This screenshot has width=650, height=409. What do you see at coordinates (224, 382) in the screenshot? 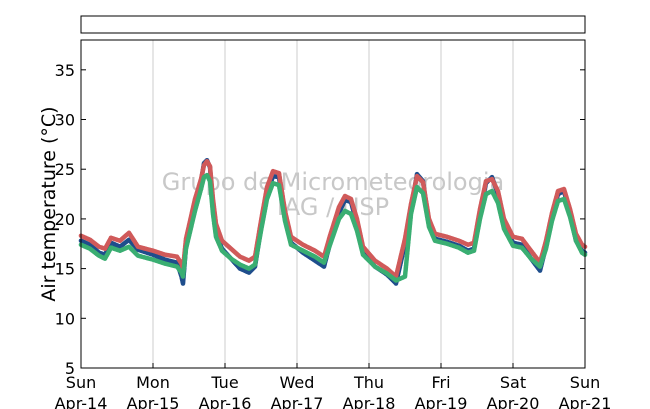
I see `x-tick-day-label: Tue` at bounding box center [224, 382].